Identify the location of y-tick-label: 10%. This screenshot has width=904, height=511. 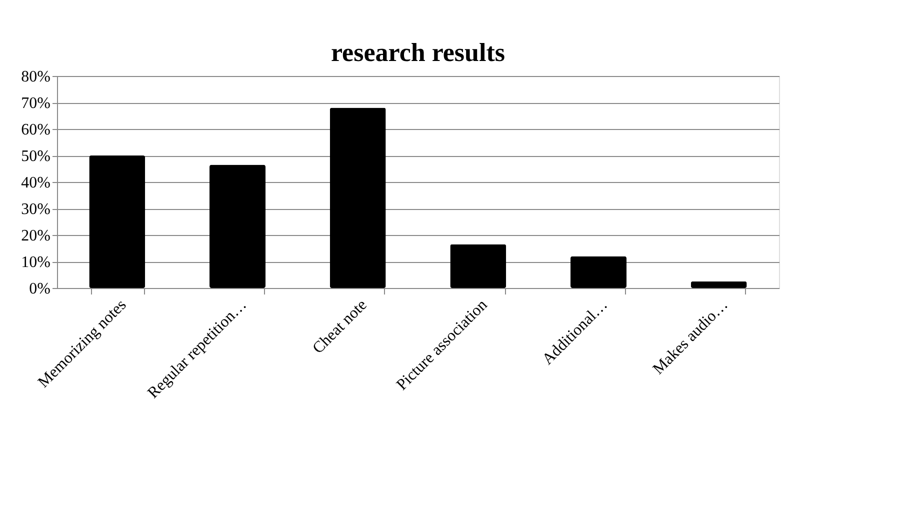
(35, 262).